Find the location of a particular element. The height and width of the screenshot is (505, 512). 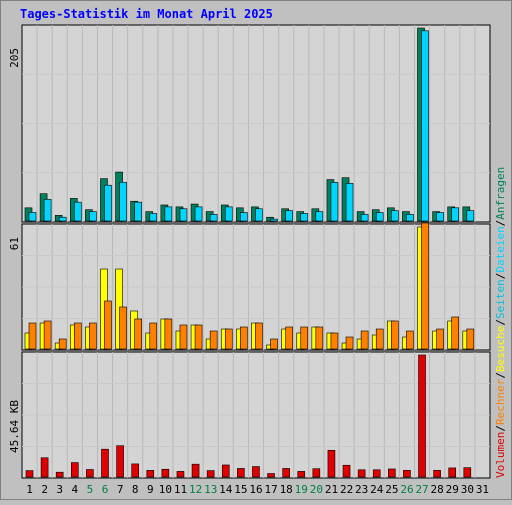

x-label-day-28: 28 is located at coordinates (437, 489).